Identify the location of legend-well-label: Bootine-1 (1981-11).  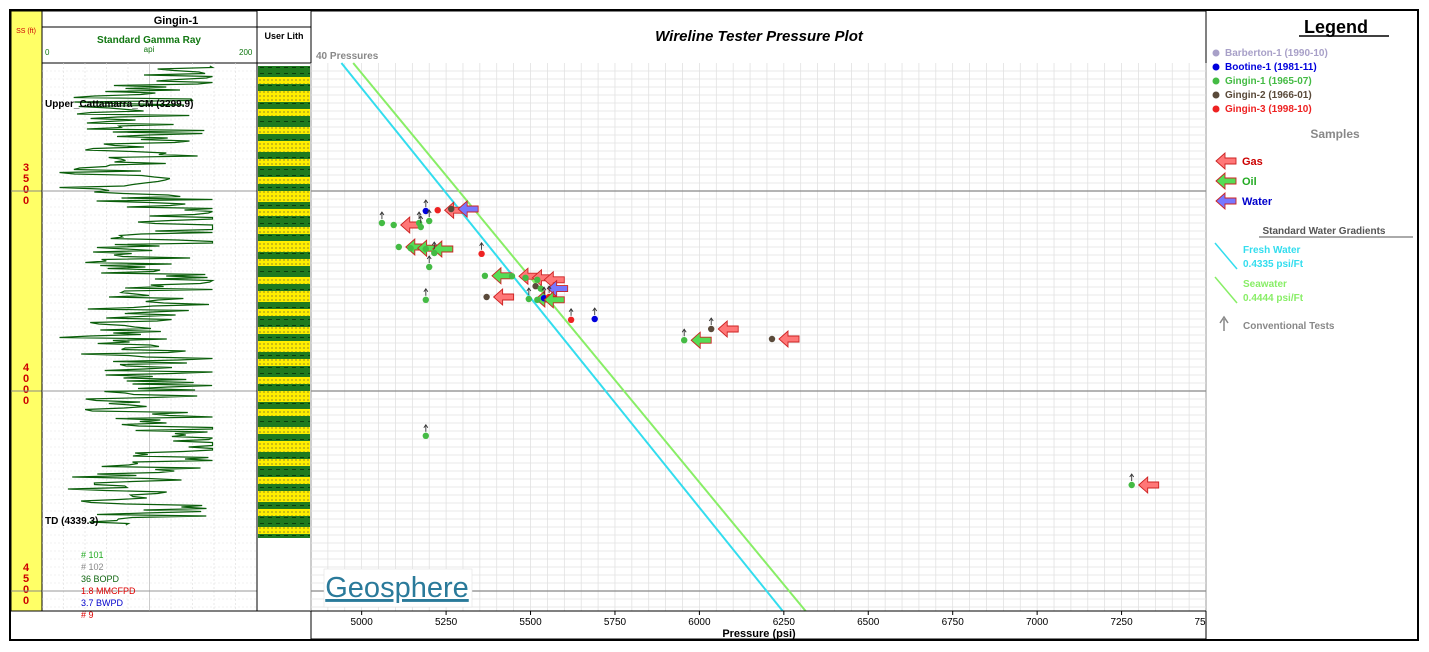
(1271, 67).